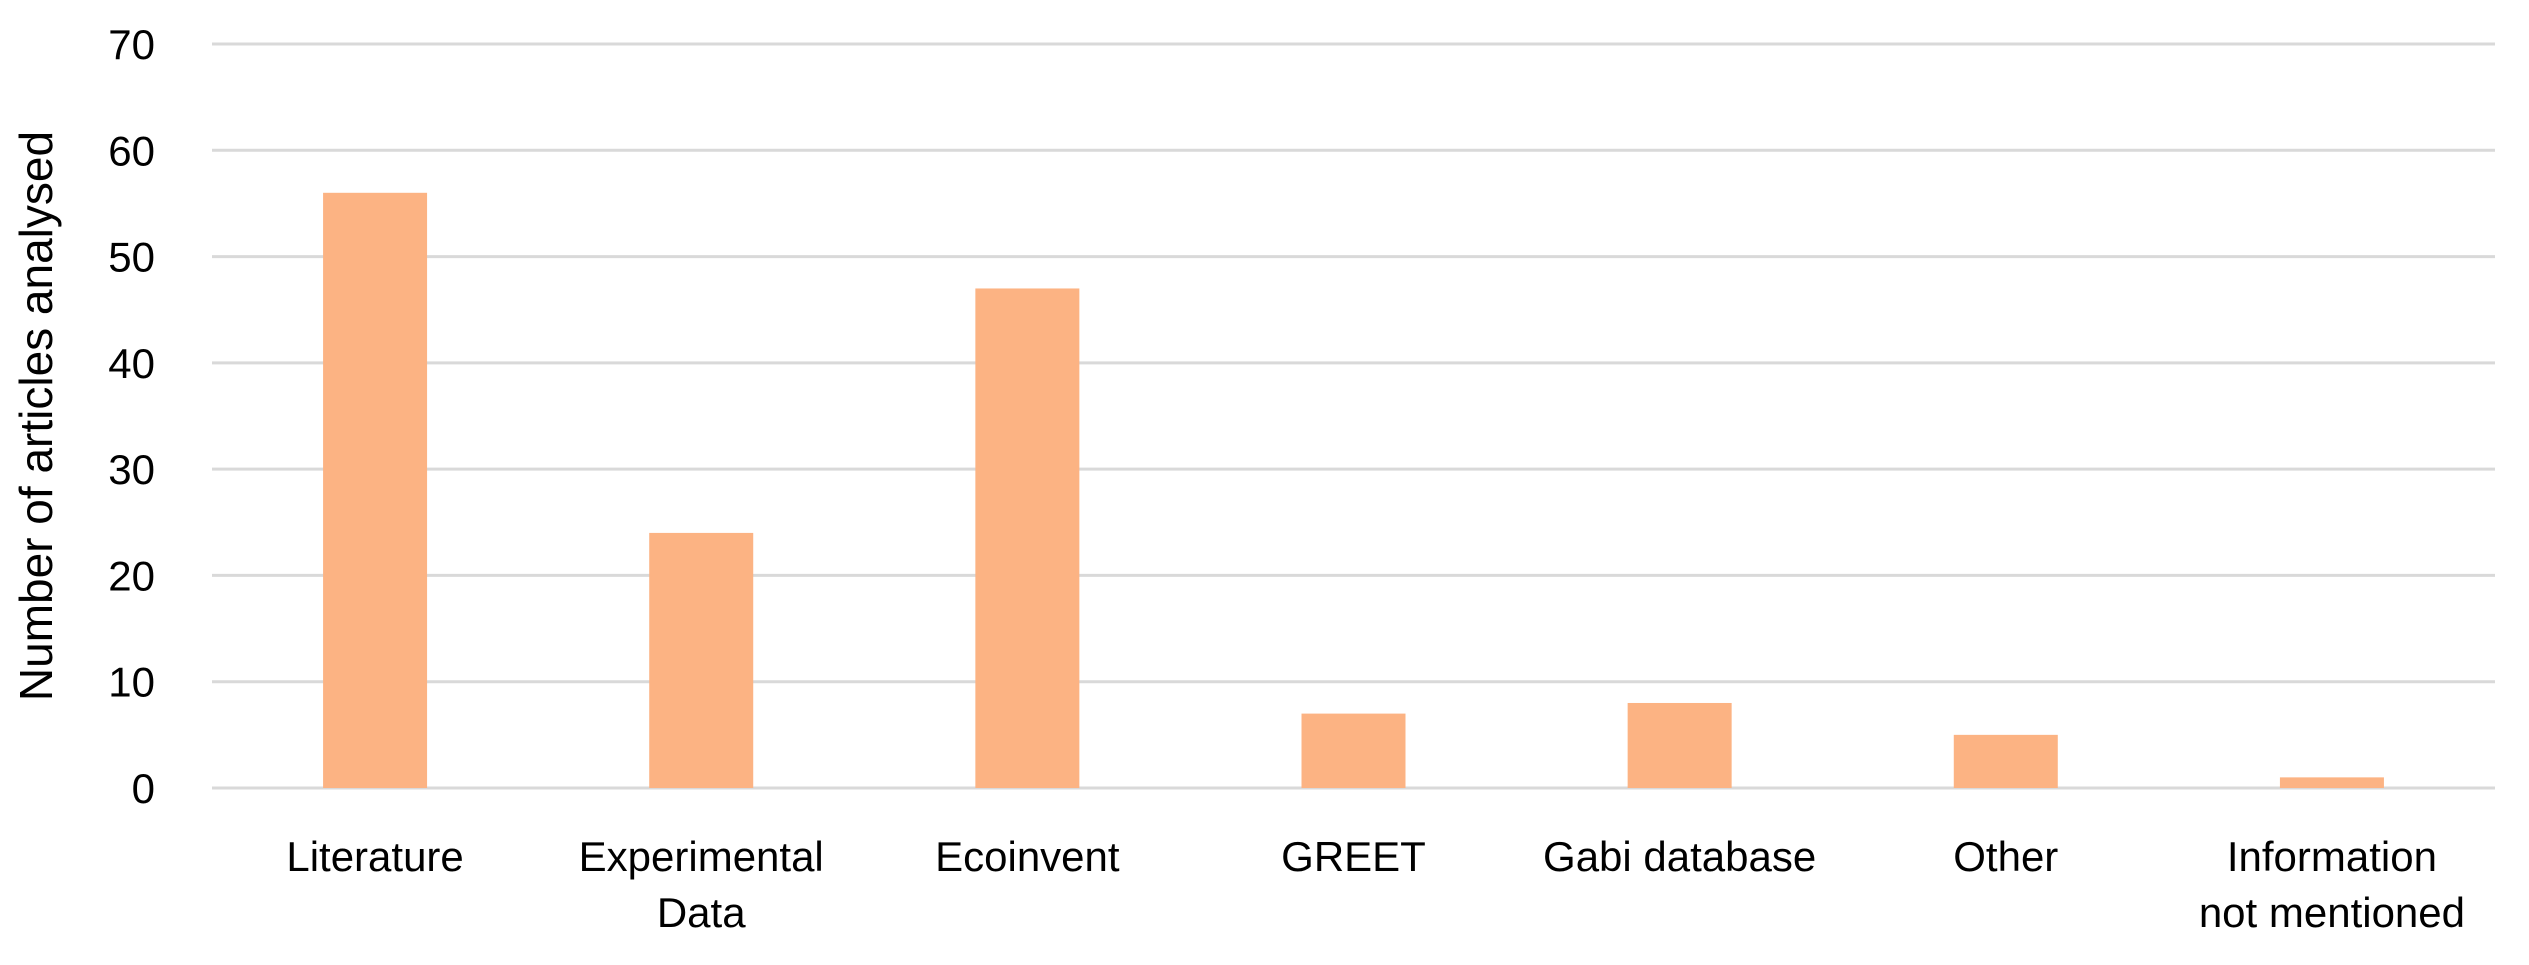  I want to click on y-tick-label: 50, so click(131, 257).